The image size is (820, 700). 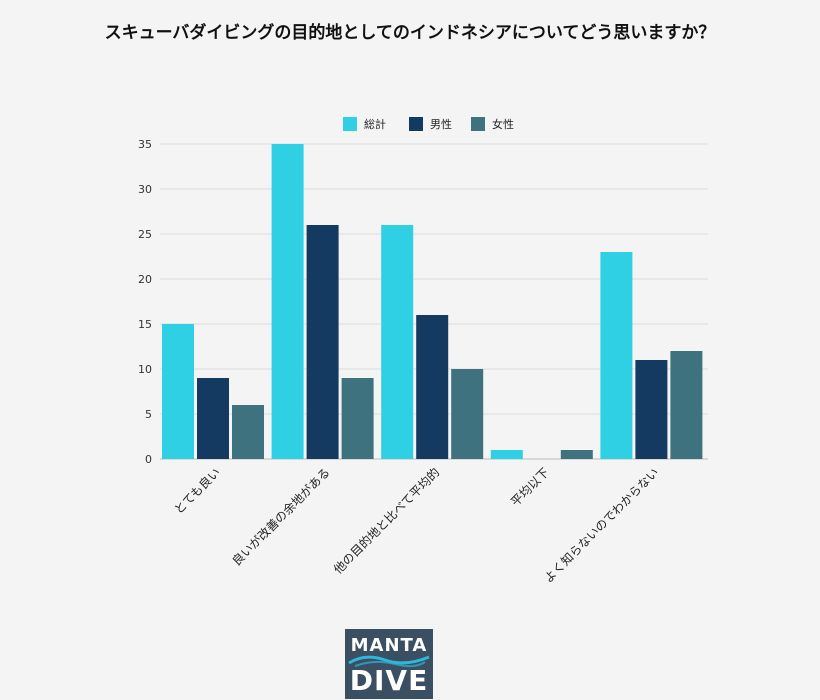 I want to click on legend-label: 総計, so click(x=375, y=124).